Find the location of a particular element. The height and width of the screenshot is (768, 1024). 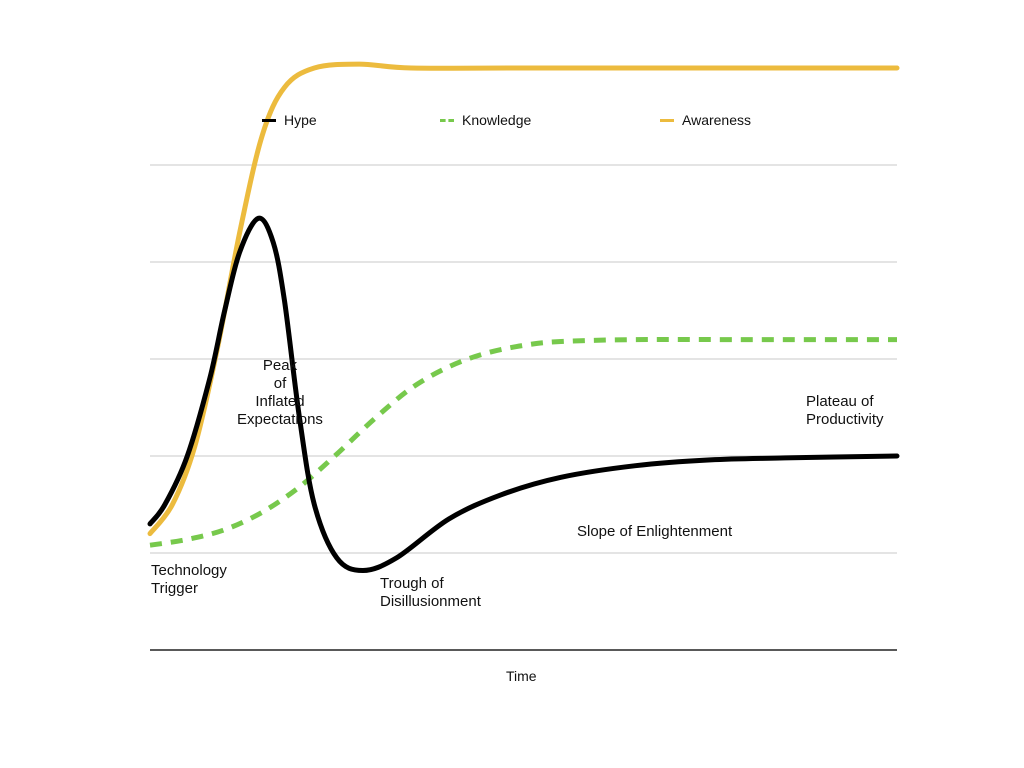

legend-hype: Hype is located at coordinates (289, 120).